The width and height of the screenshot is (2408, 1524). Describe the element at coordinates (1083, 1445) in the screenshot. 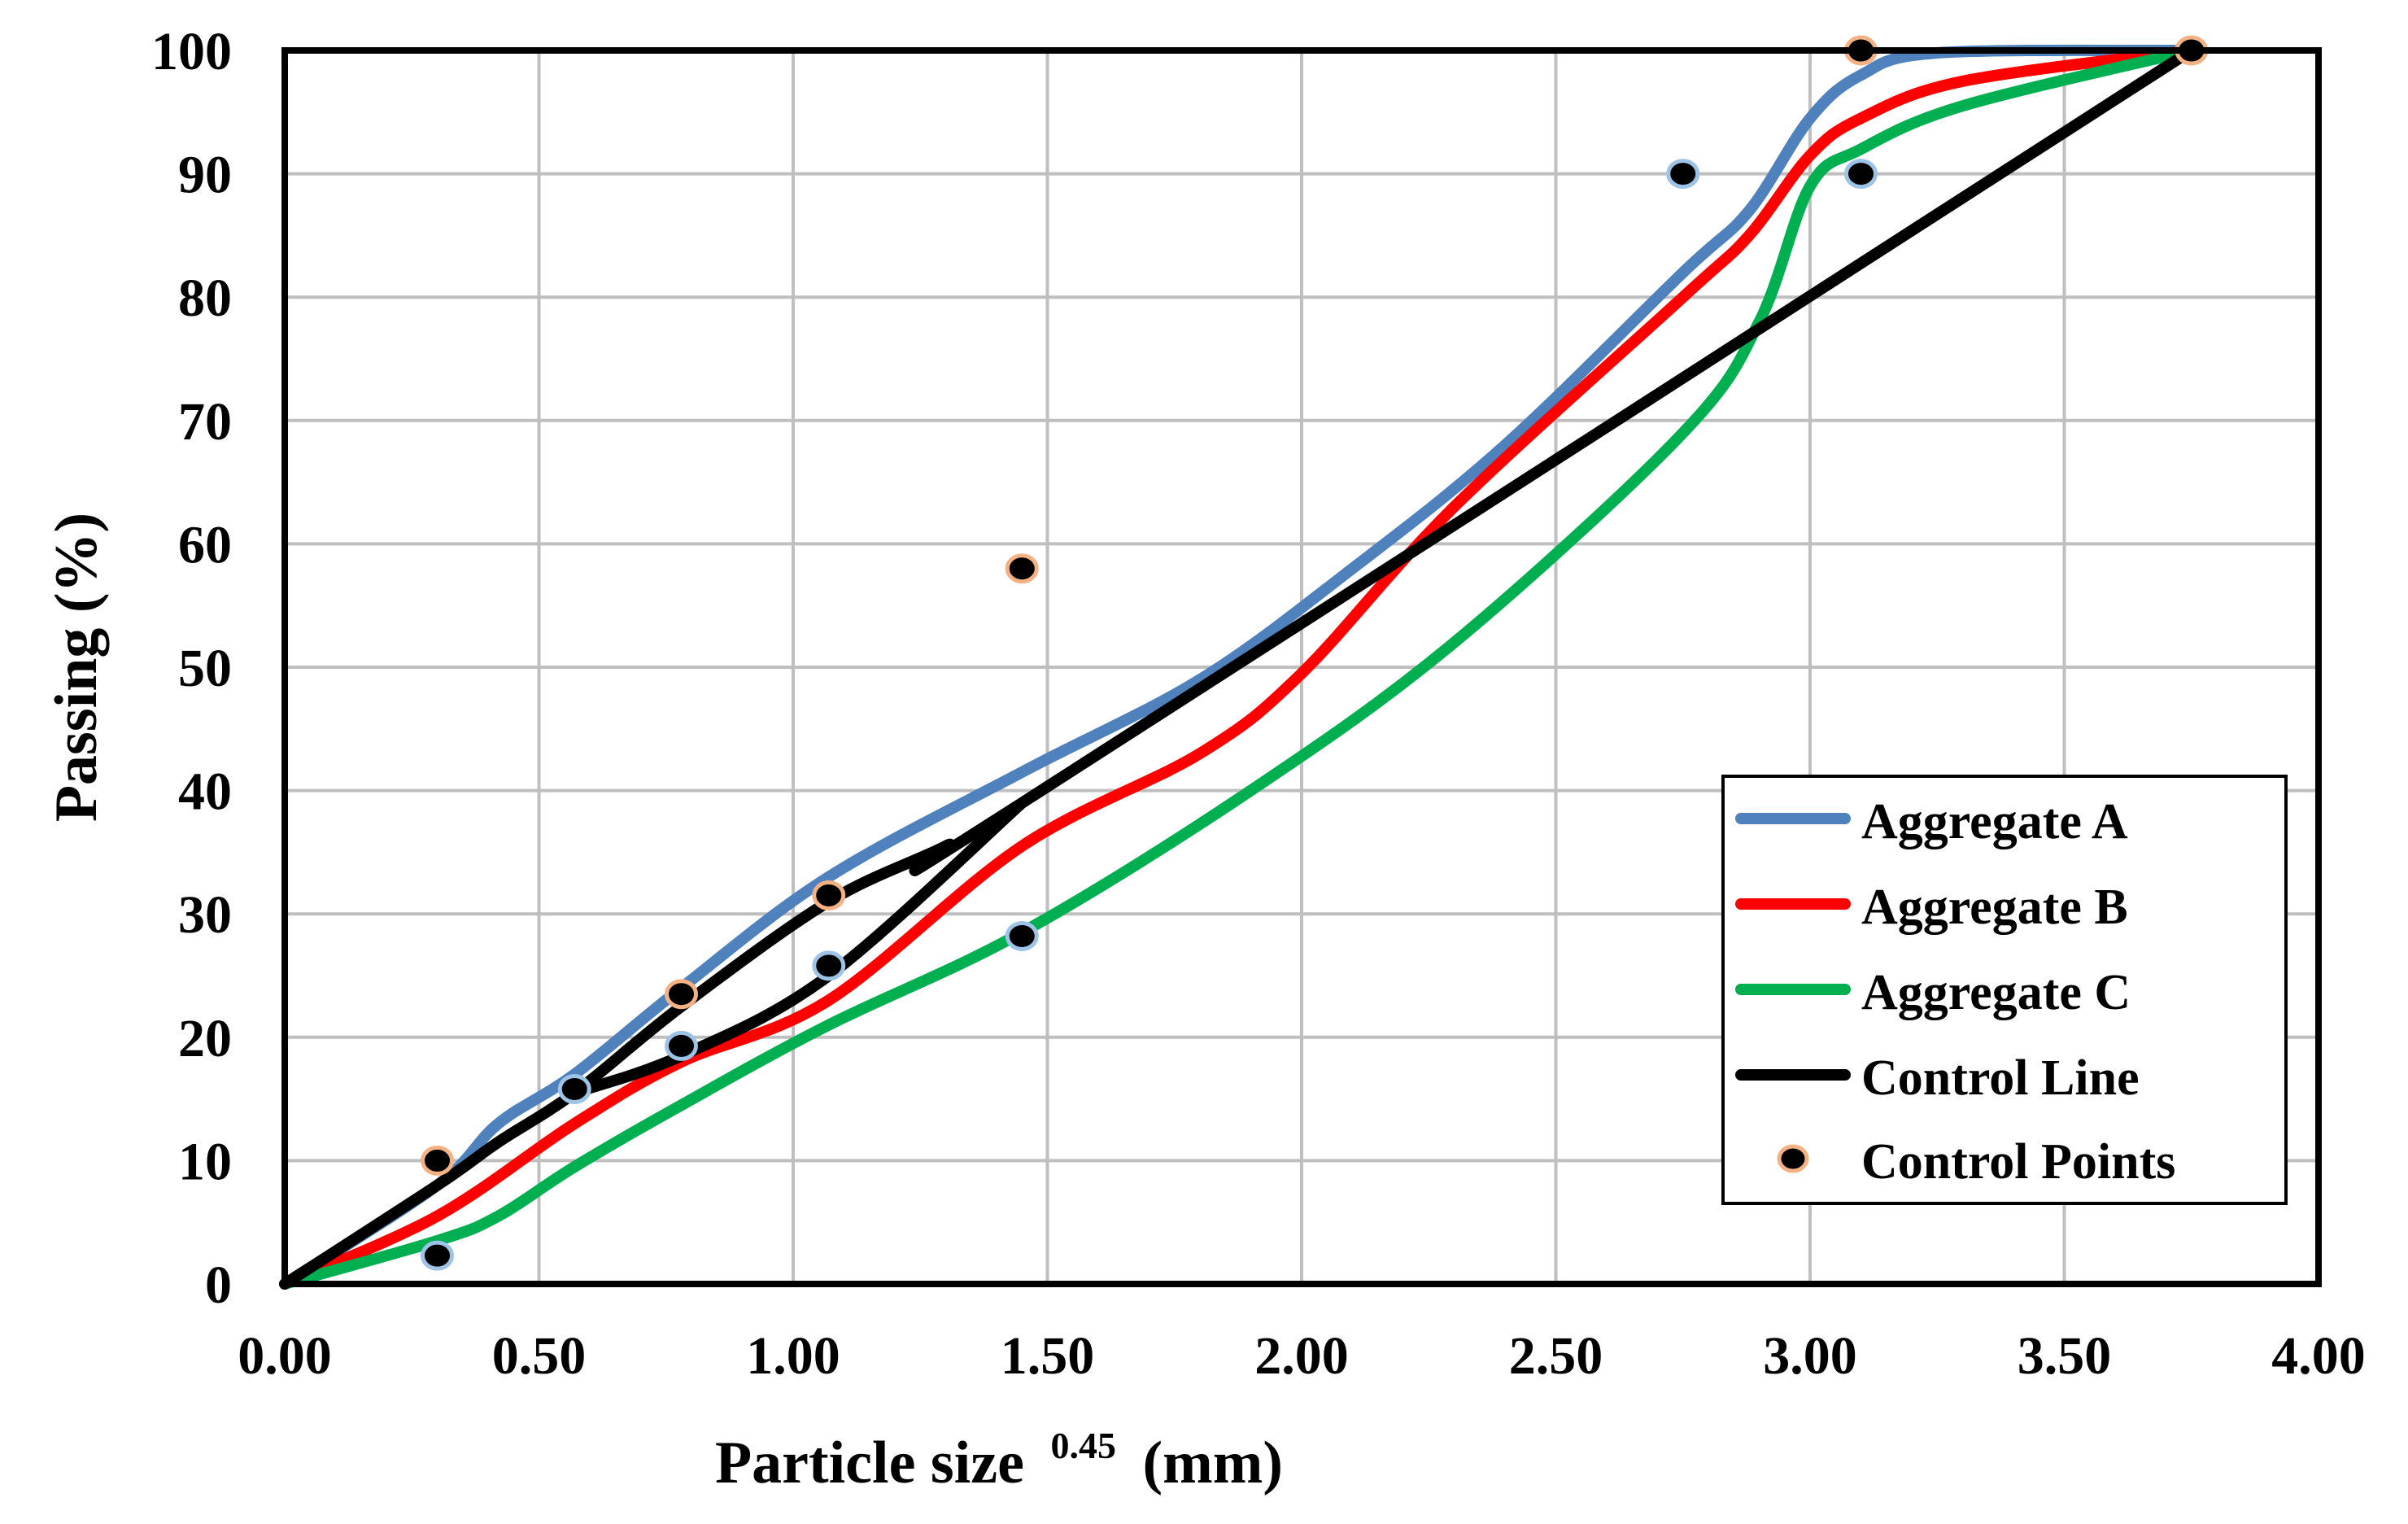

I see `x-axis-label-exponent: 0.45` at that location.